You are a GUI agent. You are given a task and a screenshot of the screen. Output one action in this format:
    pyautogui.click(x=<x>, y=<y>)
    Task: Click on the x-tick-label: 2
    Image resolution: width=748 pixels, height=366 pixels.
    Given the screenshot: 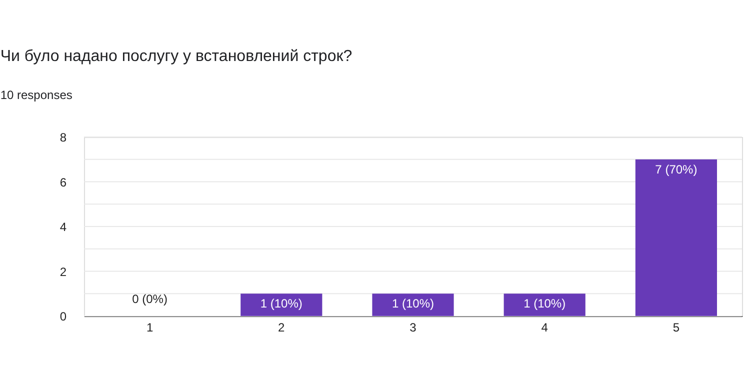 What is the action you would take?
    pyautogui.click(x=282, y=327)
    